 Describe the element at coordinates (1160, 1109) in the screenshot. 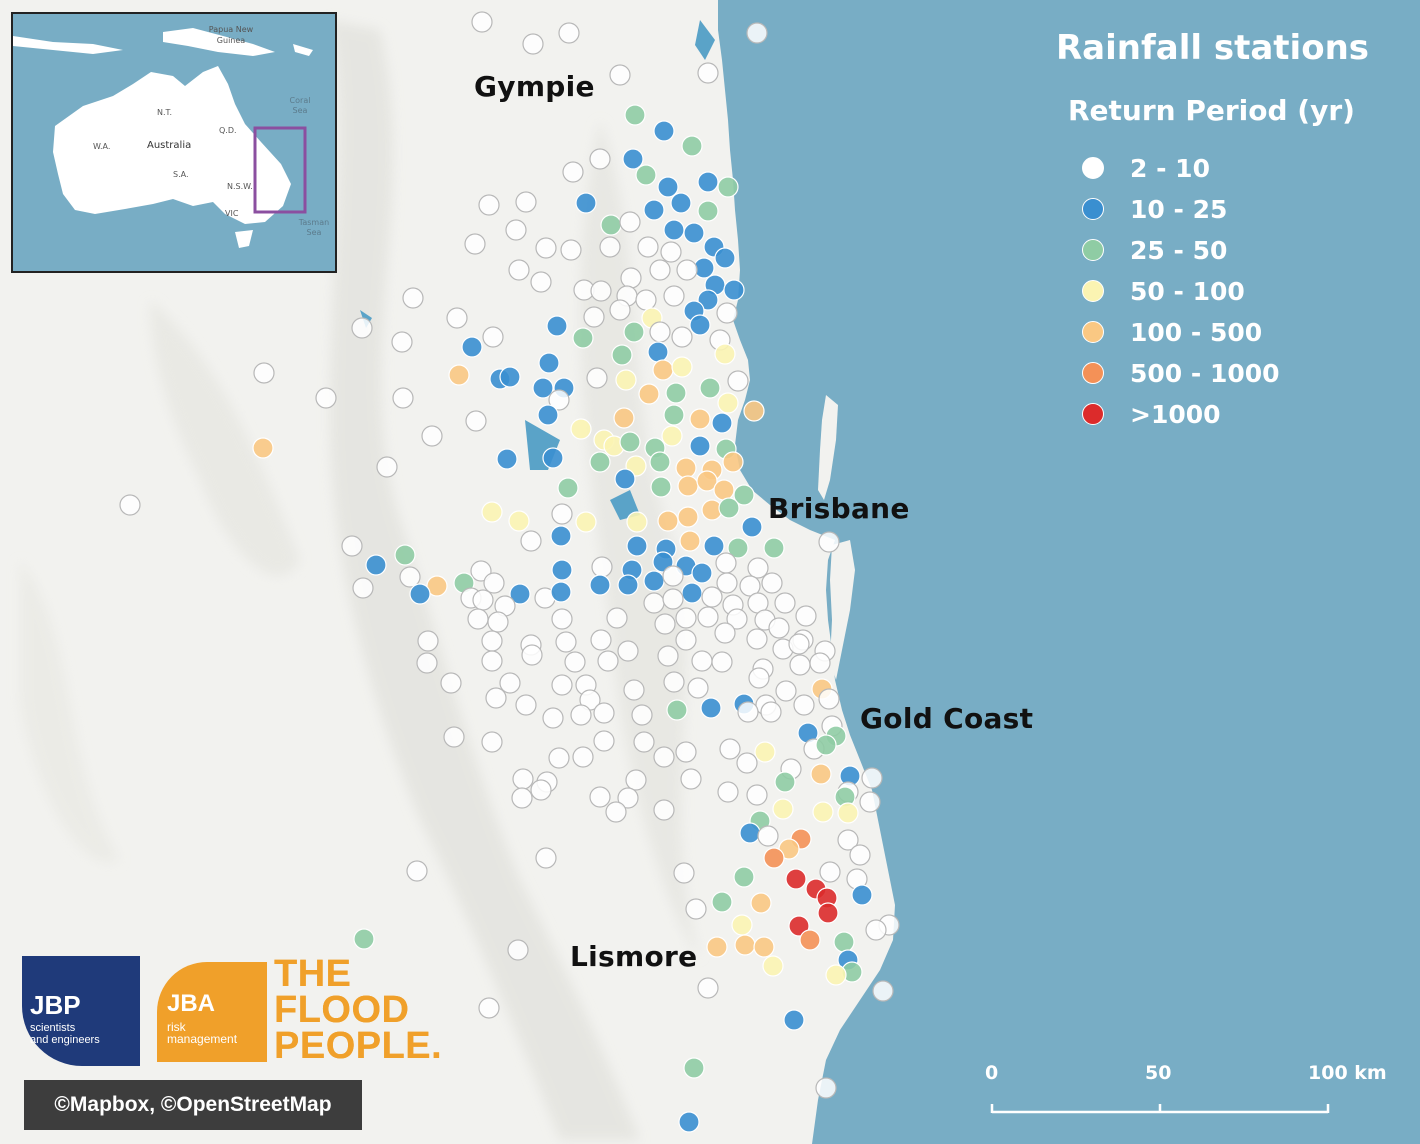

I see `scale-bar` at that location.